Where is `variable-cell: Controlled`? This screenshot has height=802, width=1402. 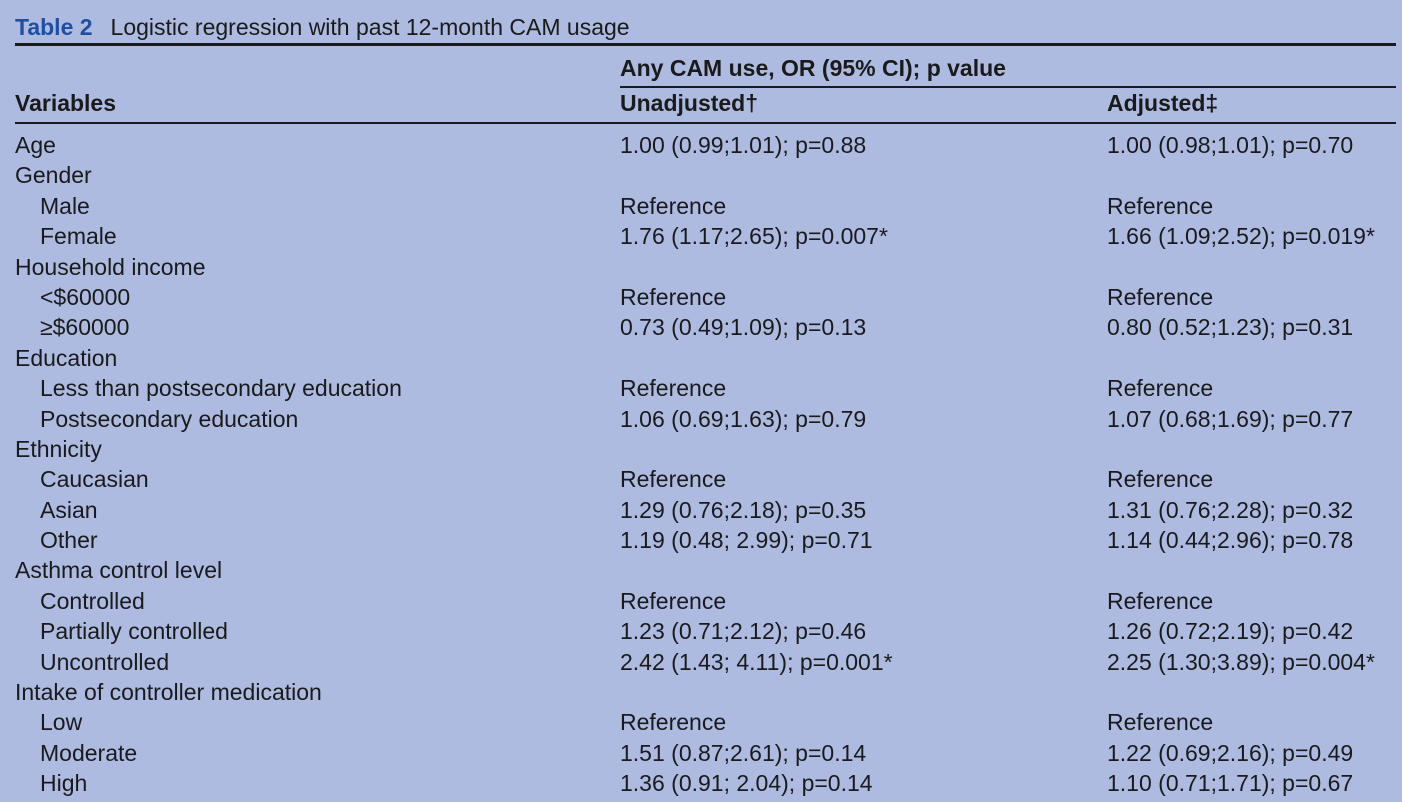
variable-cell: Controlled is located at coordinates (92, 600).